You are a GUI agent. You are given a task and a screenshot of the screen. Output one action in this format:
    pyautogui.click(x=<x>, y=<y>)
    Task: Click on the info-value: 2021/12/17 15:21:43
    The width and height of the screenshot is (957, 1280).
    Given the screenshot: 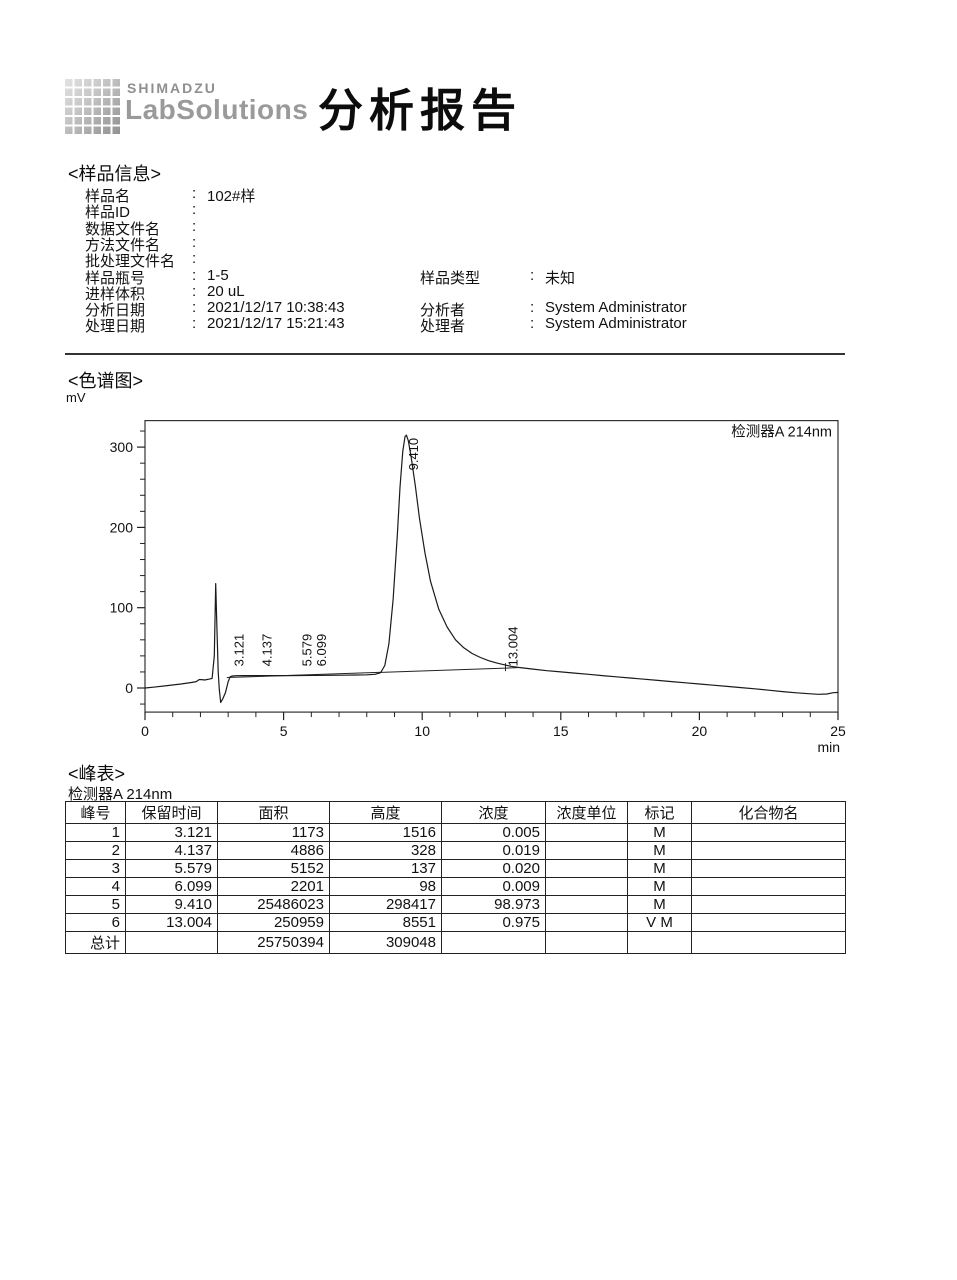 What is the action you would take?
    pyautogui.click(x=276, y=324)
    